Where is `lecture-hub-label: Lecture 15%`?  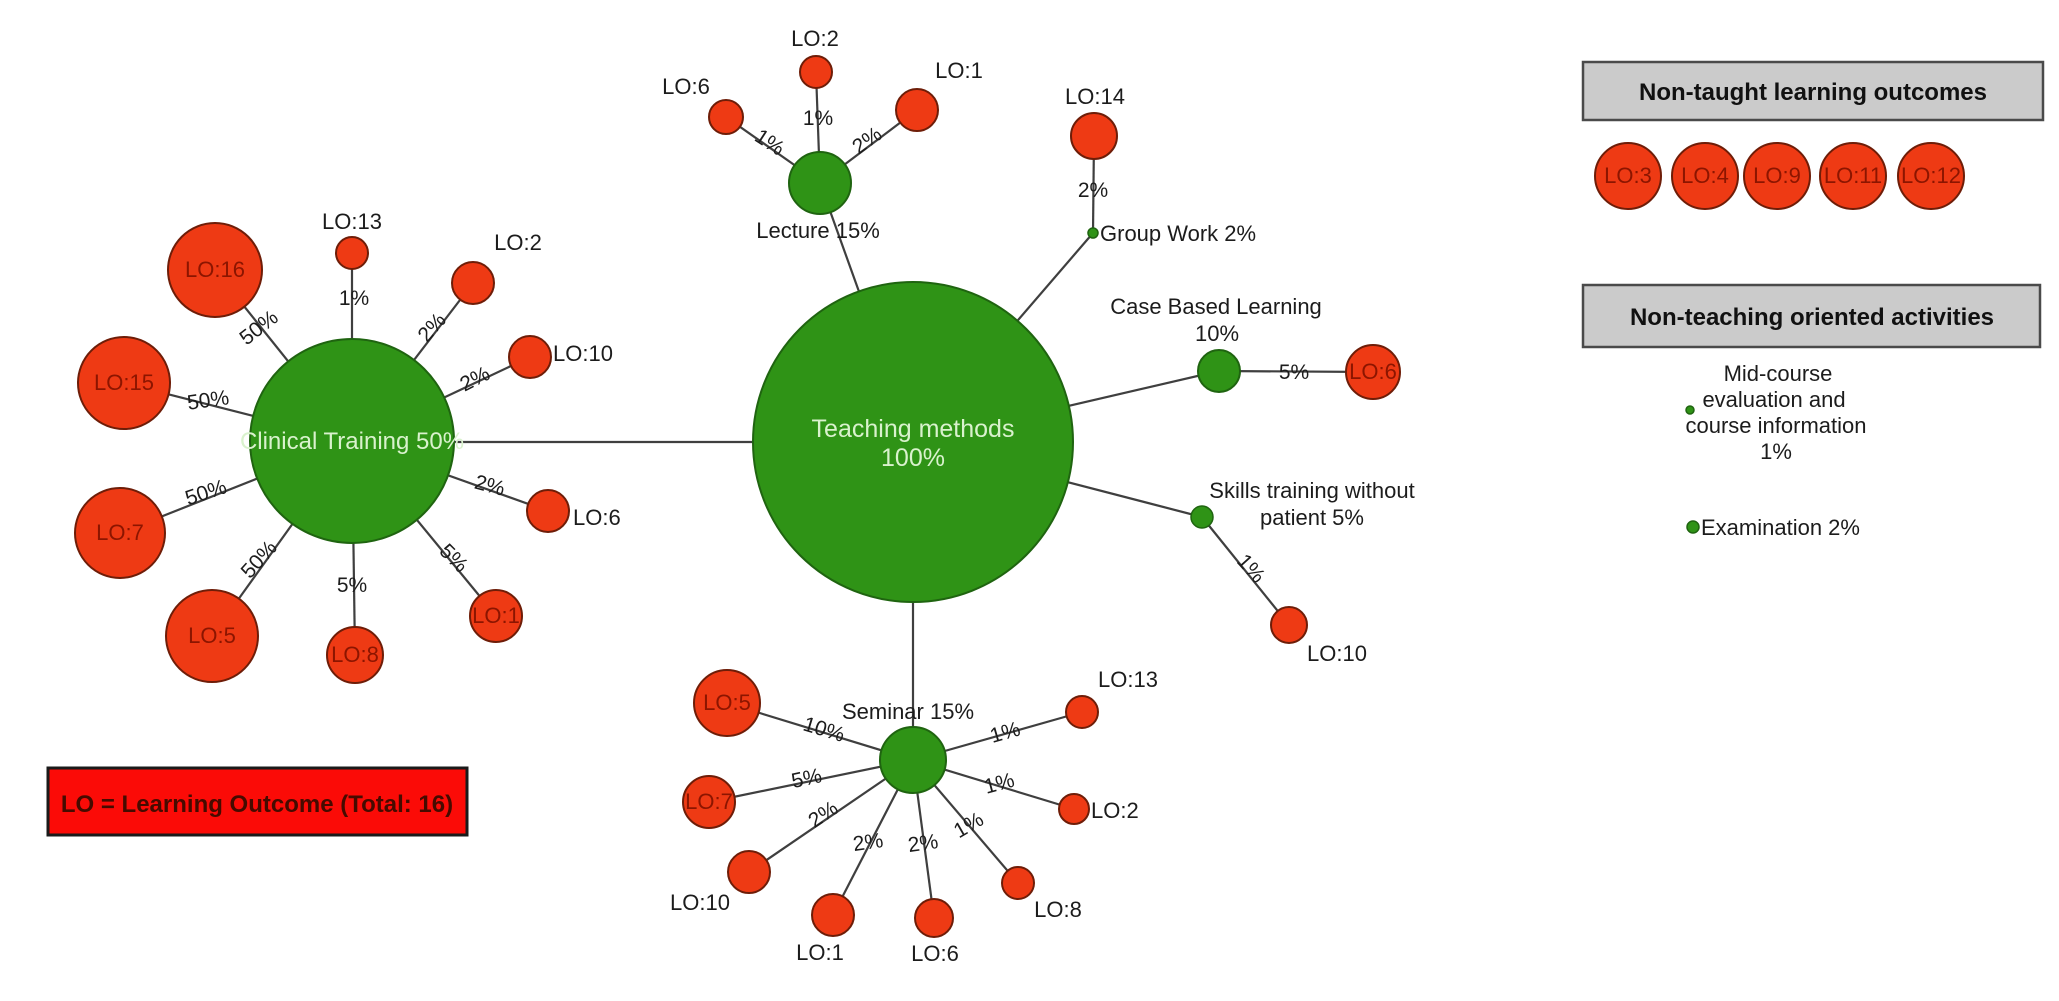 lecture-hub-label: Lecture 15% is located at coordinates (818, 230).